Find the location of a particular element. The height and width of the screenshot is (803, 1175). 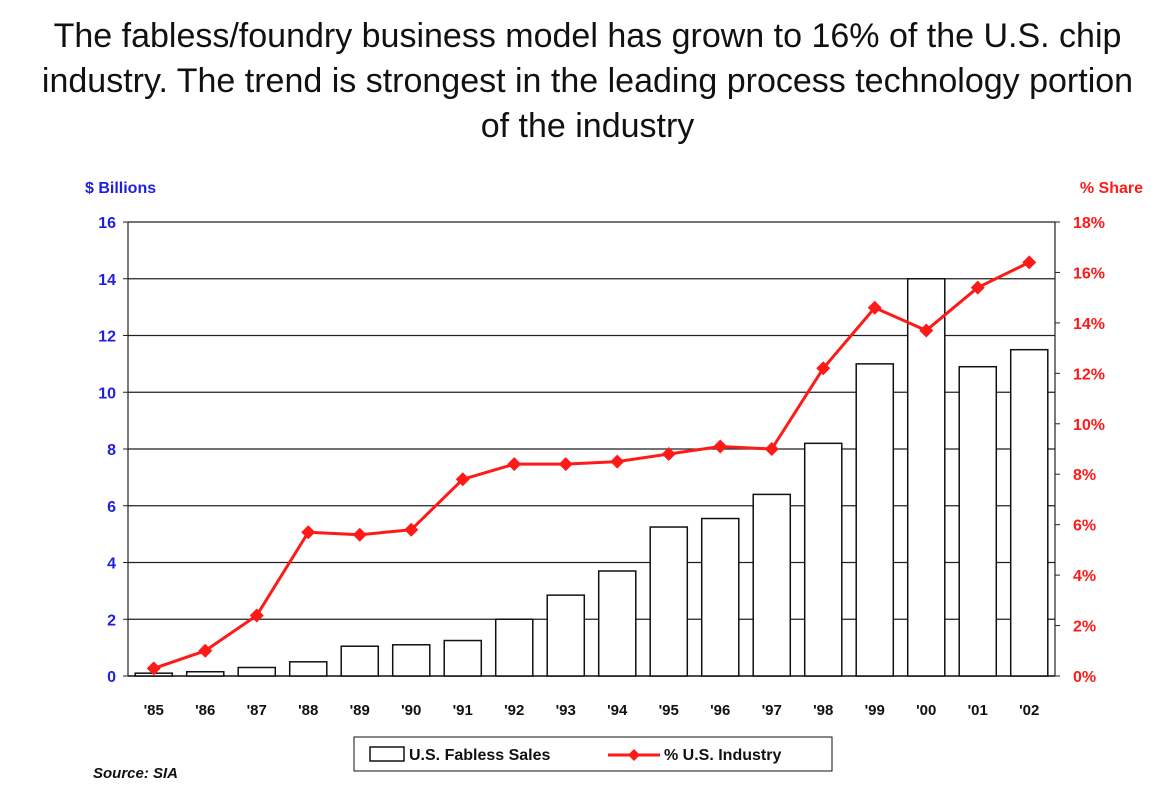

x-tick-label: '96 is located at coordinates (720, 710).